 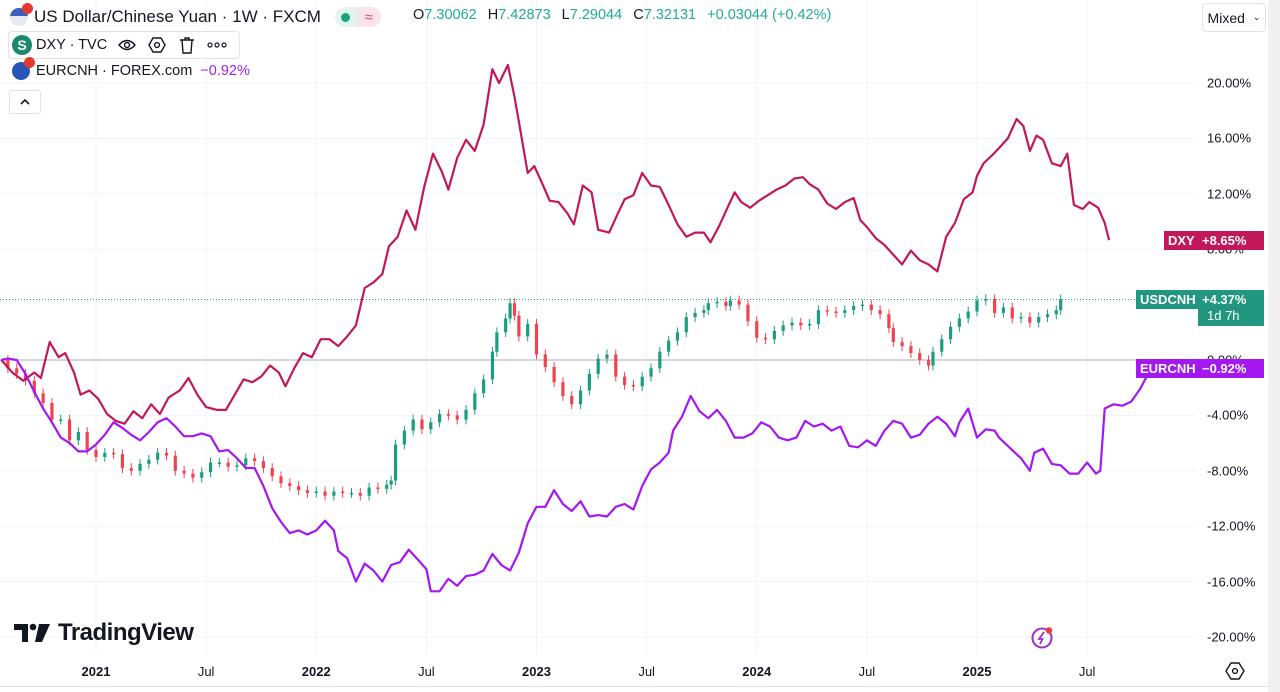 I want to click on low-label: L, so click(x=565, y=15).